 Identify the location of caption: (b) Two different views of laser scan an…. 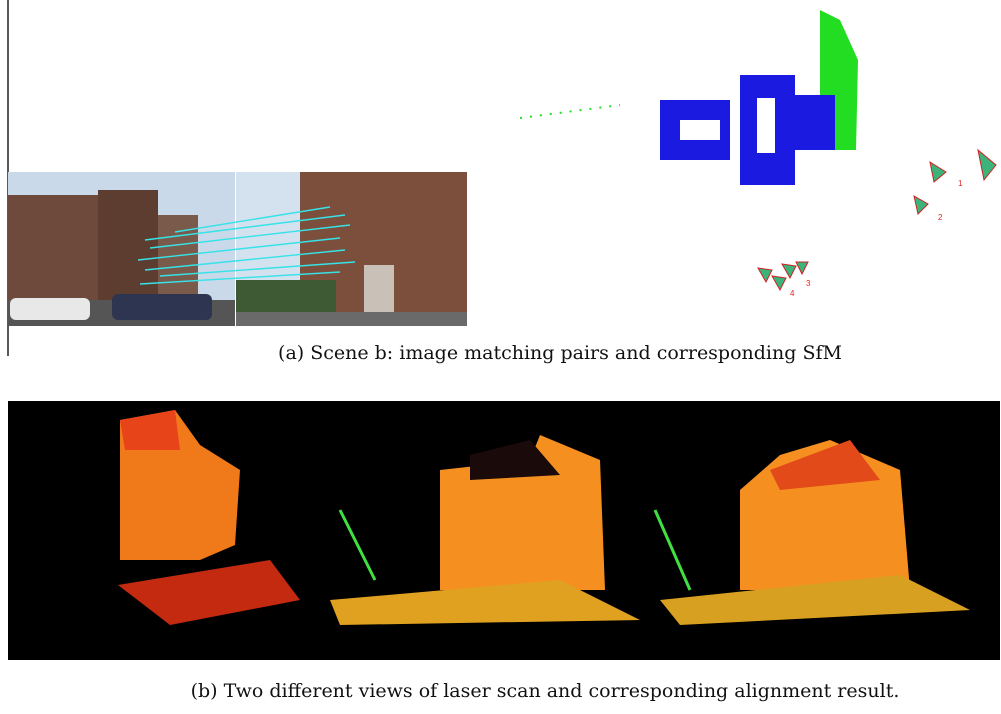
(545, 691).